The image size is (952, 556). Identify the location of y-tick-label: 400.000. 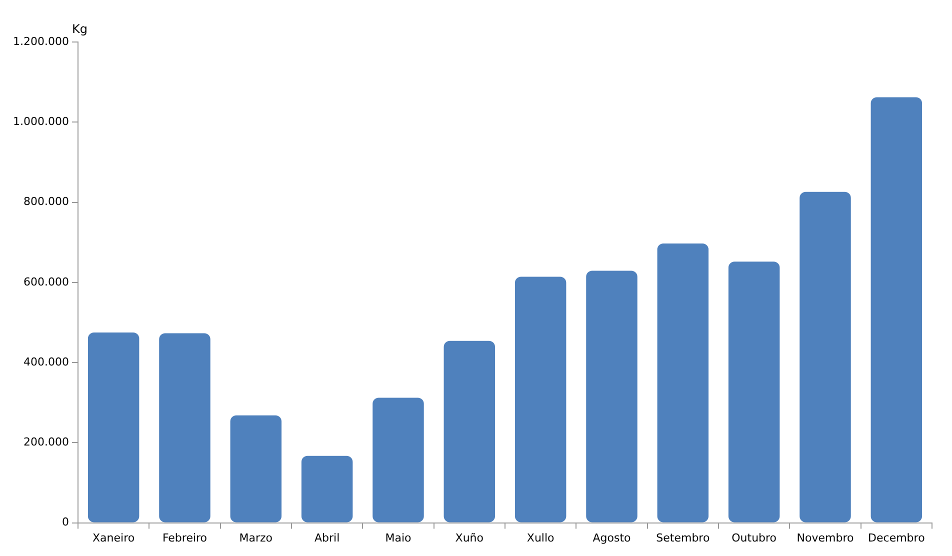
(46, 361).